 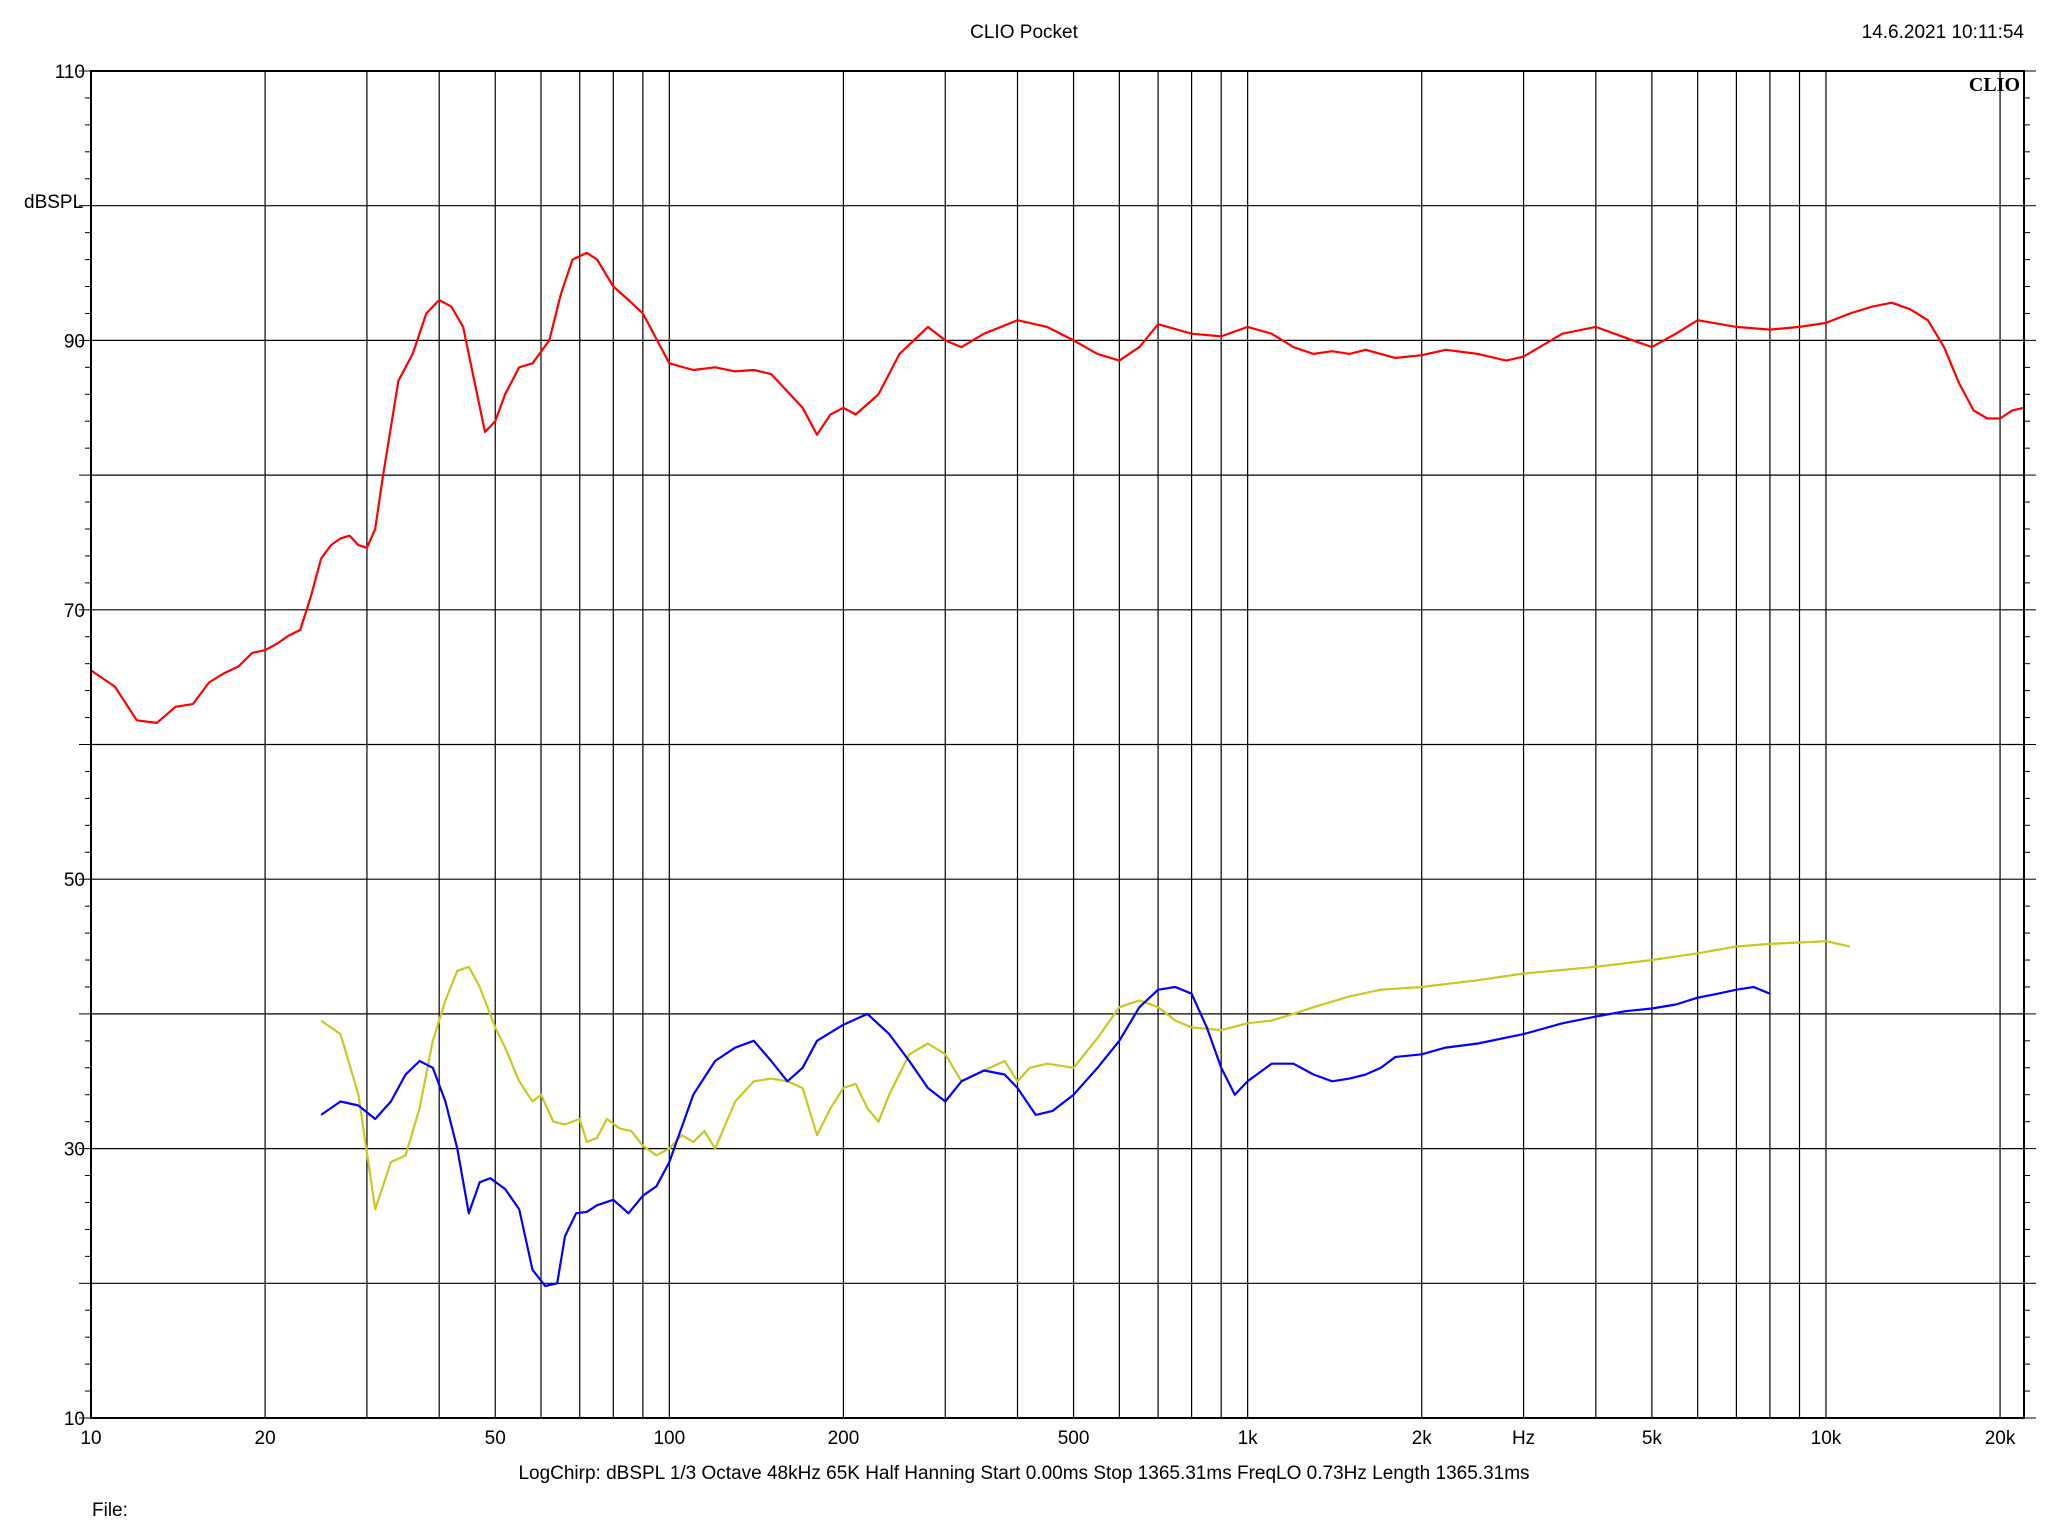 I want to click on x-tick-label: 10, so click(x=90, y=1438).